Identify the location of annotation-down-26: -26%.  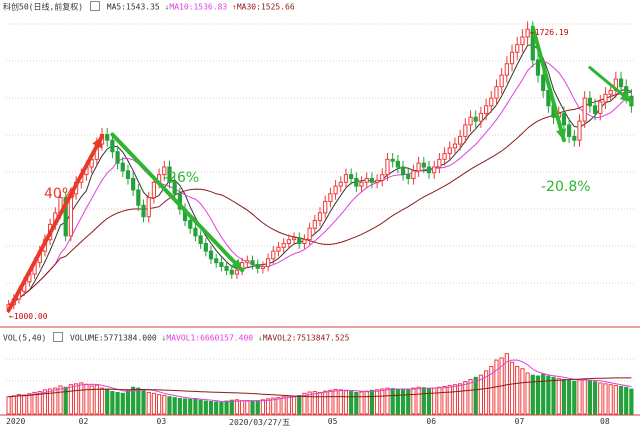
(181, 178).